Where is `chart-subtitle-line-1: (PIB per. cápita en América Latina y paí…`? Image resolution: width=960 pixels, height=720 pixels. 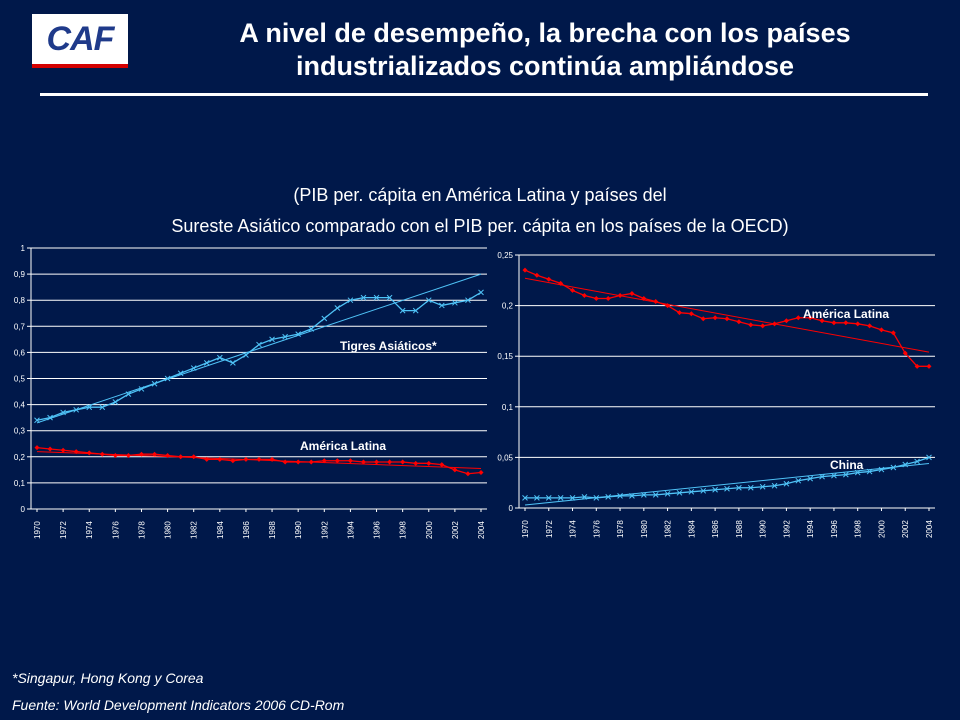 chart-subtitle-line-1: (PIB per. cápita en América Latina y paí… is located at coordinates (480, 195).